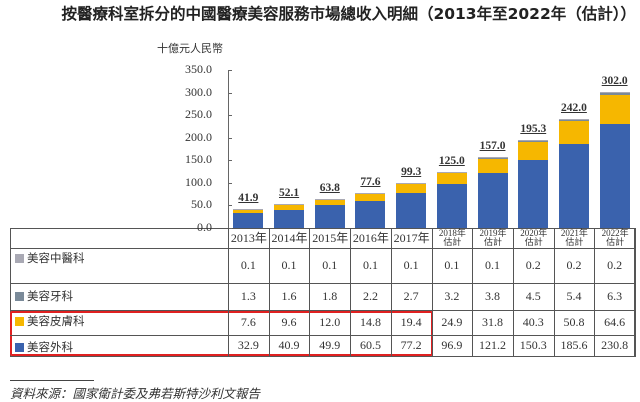 The width and height of the screenshot is (640, 402). Describe the element at coordinates (198, 69) in the screenshot. I see `y-tick-label: 350.0` at that location.